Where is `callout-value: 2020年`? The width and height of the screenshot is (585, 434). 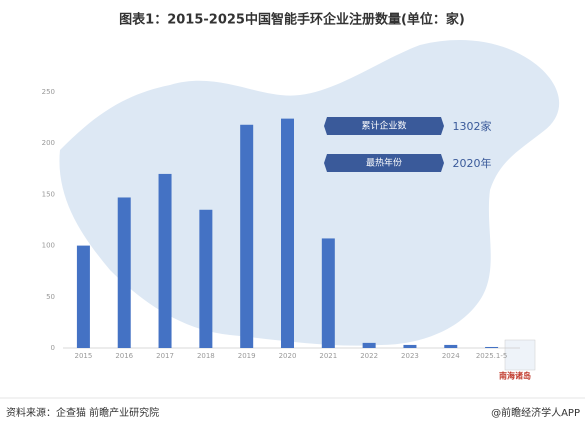
callout-value: 2020年 is located at coordinates (472, 163).